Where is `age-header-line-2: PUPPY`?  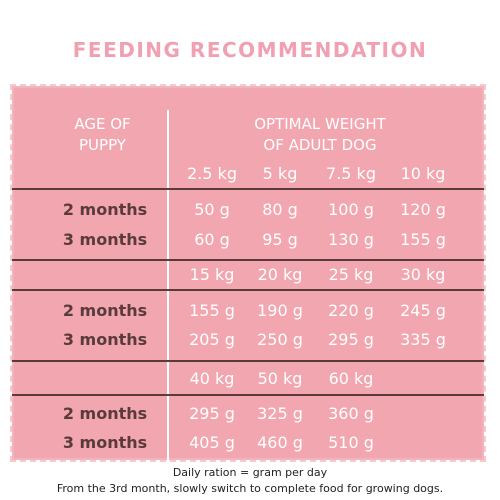
age-header-line-2: PUPPY is located at coordinates (102, 145).